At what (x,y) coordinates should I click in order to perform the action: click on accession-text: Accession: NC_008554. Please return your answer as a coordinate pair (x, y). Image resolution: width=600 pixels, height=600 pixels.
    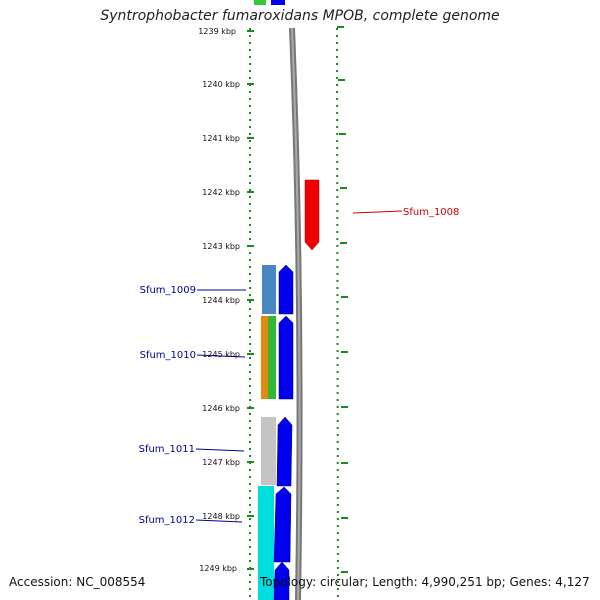
    Looking at the image, I should click on (77, 582).